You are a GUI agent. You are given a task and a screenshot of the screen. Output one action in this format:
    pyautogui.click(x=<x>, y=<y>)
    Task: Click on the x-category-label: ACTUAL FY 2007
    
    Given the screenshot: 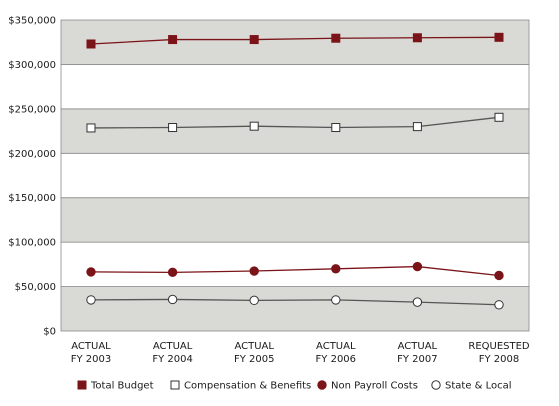 What is the action you would take?
    pyautogui.click(x=417, y=353)
    